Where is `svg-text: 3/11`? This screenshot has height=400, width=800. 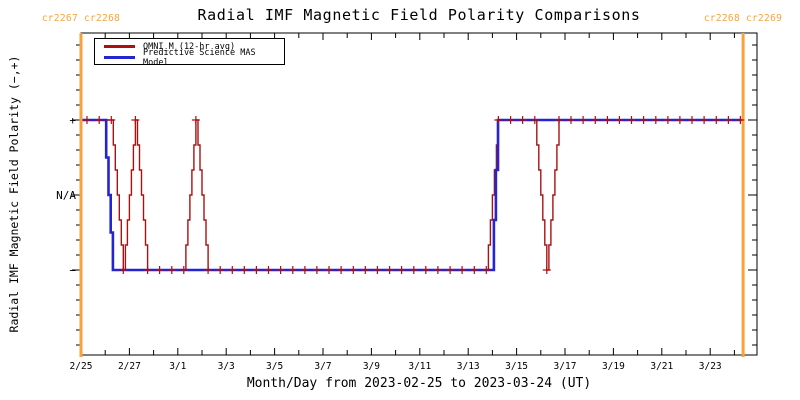 svg-text: 3/11 is located at coordinates (419, 366).